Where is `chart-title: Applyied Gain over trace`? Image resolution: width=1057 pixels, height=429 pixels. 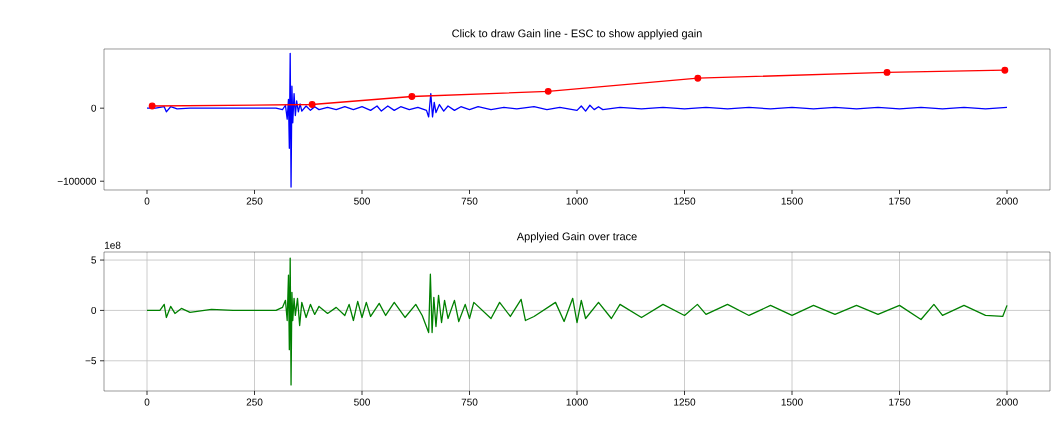
chart-title: Applyied Gain over trace is located at coordinates (576, 237).